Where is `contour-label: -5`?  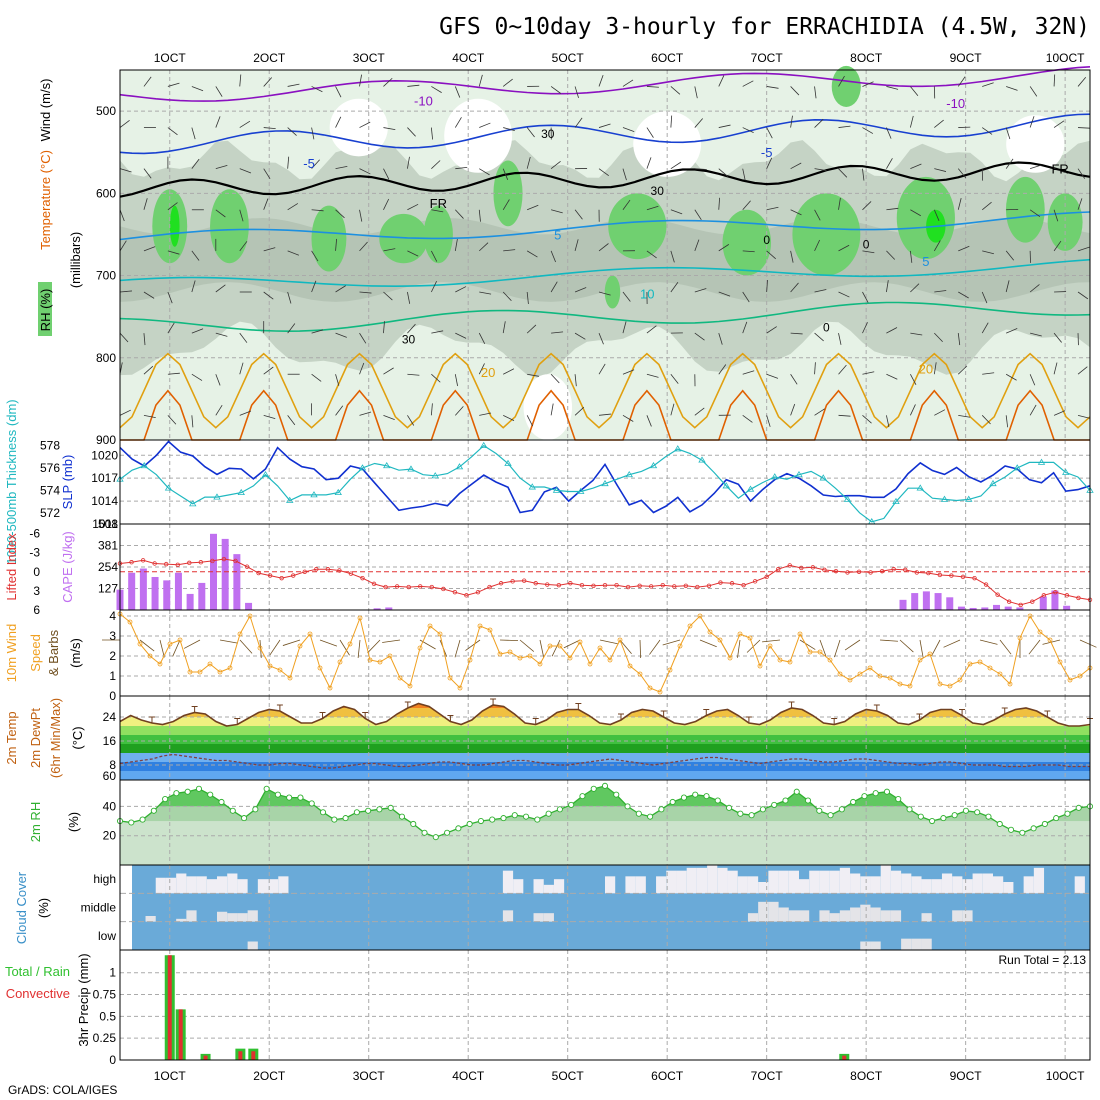 contour-label: -5 is located at coordinates (309, 163).